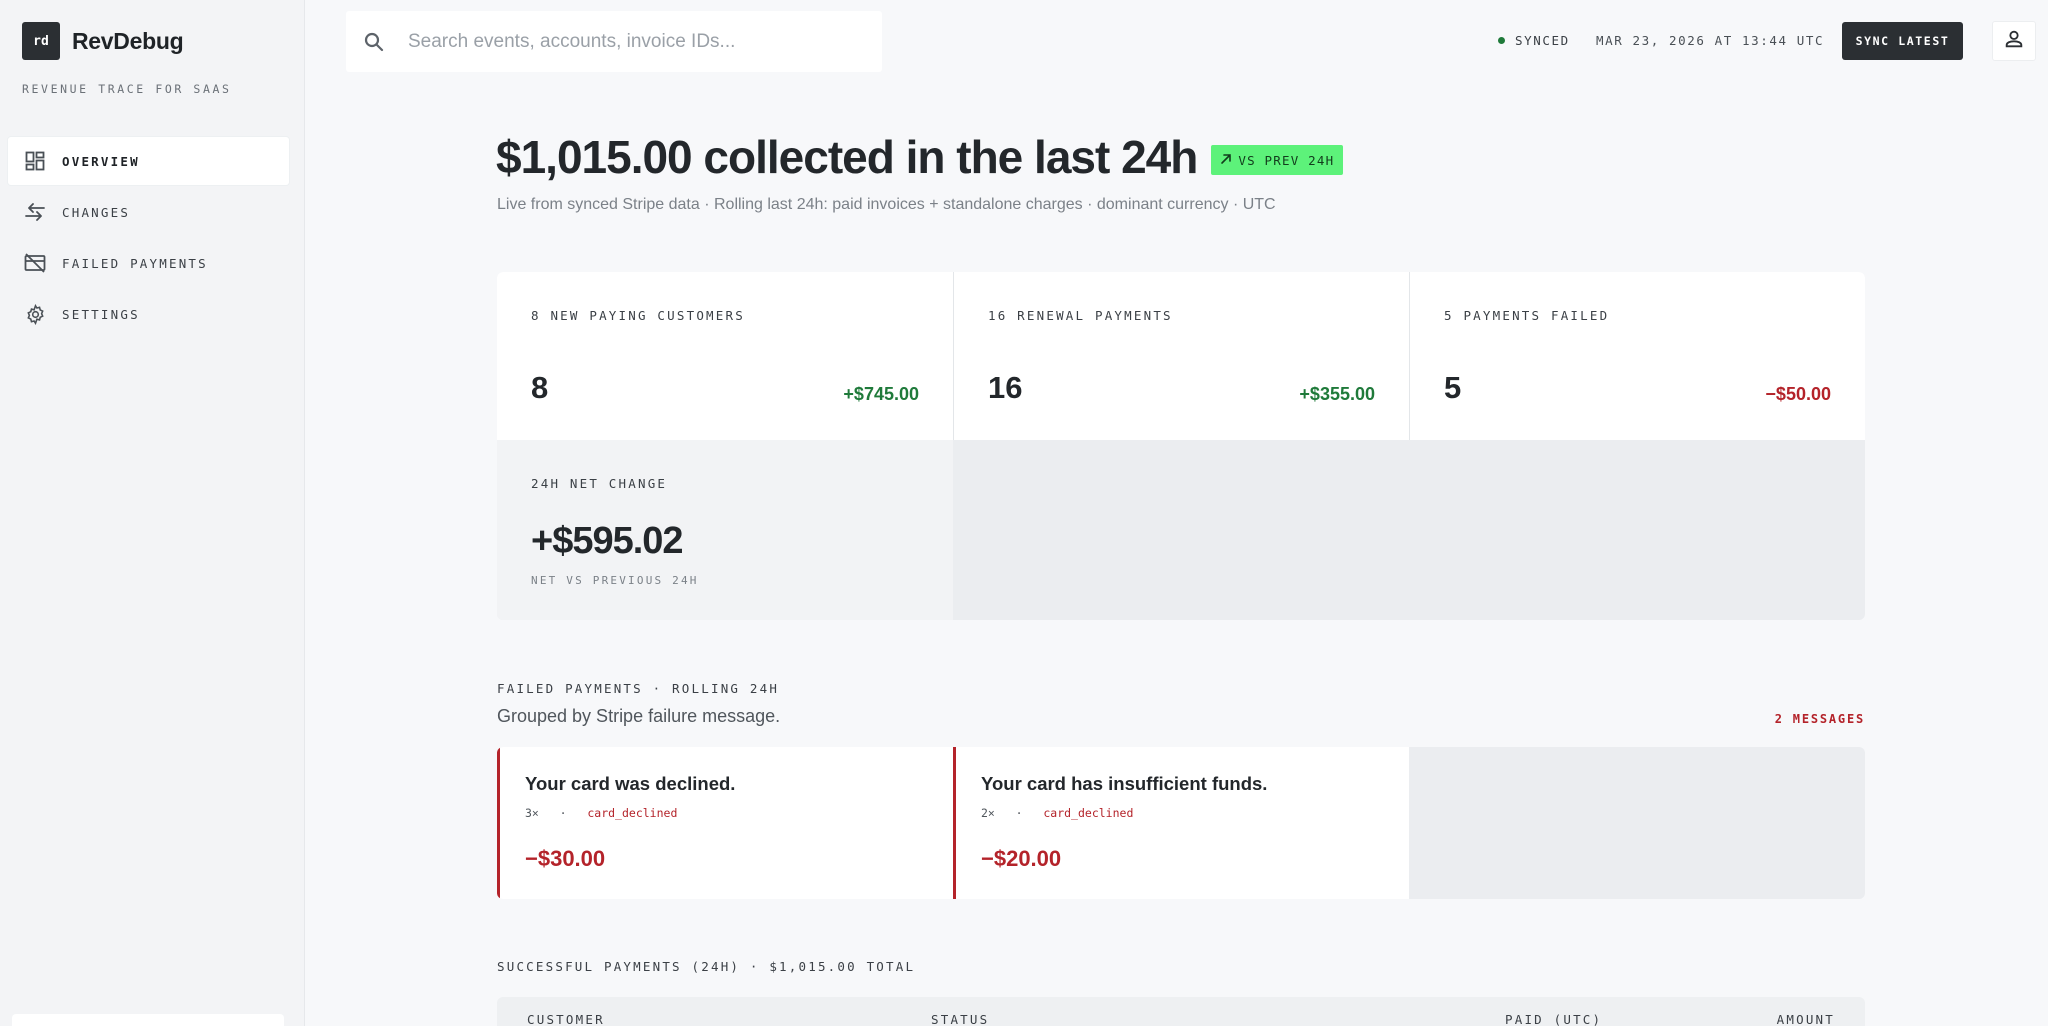 This screenshot has width=2048, height=1026. What do you see at coordinates (565, 858) in the screenshot?
I see `failure-amount: −$30.00` at bounding box center [565, 858].